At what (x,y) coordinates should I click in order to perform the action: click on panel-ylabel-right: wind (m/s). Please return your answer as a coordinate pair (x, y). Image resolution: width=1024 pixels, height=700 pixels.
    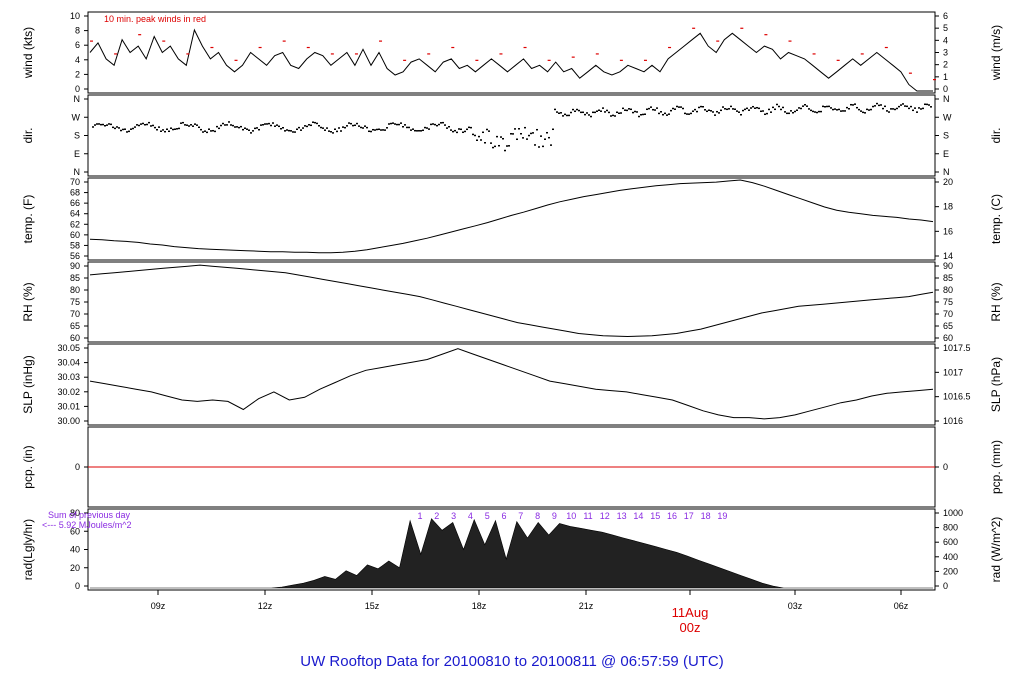
    Looking at the image, I should click on (996, 53).